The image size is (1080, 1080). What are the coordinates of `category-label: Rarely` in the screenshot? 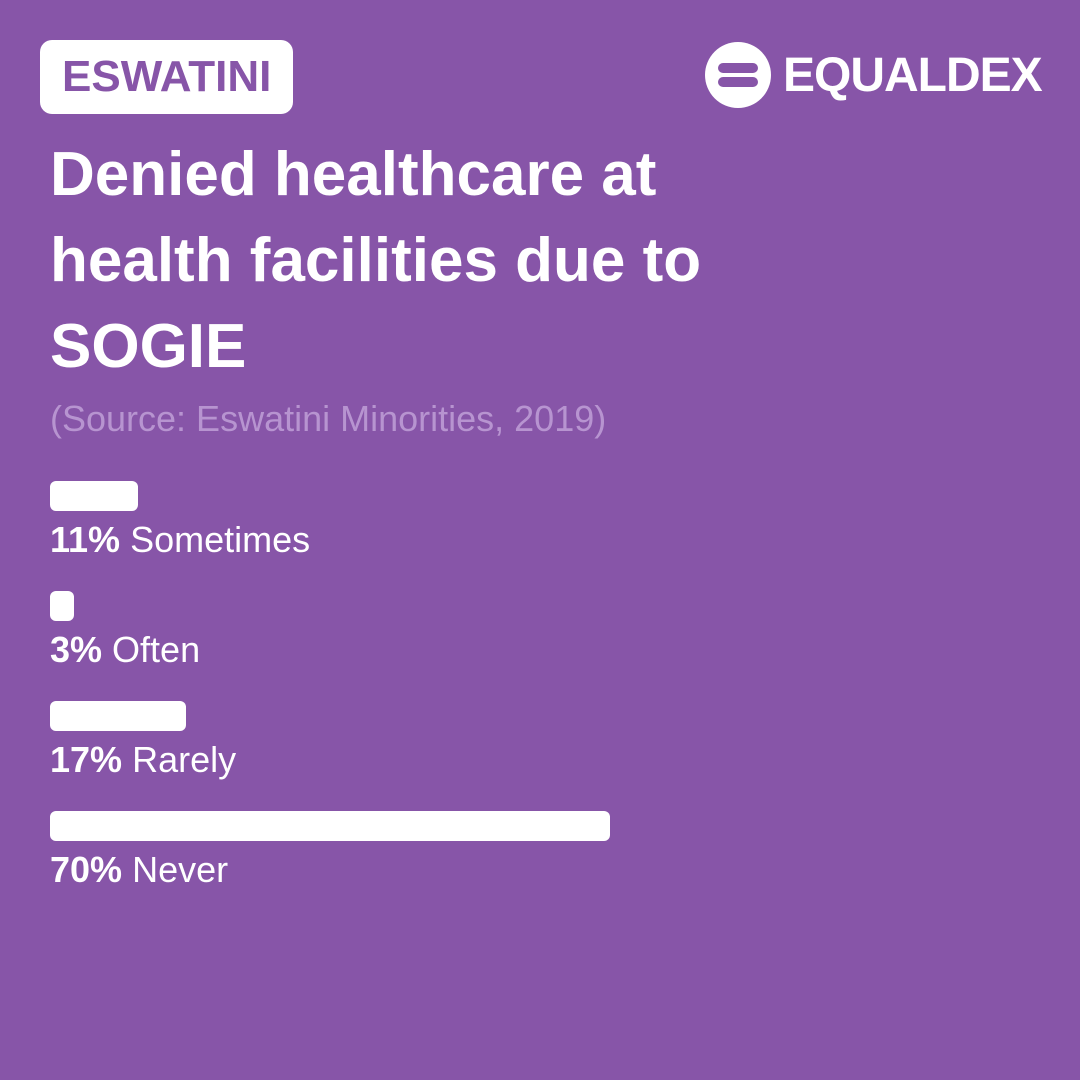 It's located at (184, 759).